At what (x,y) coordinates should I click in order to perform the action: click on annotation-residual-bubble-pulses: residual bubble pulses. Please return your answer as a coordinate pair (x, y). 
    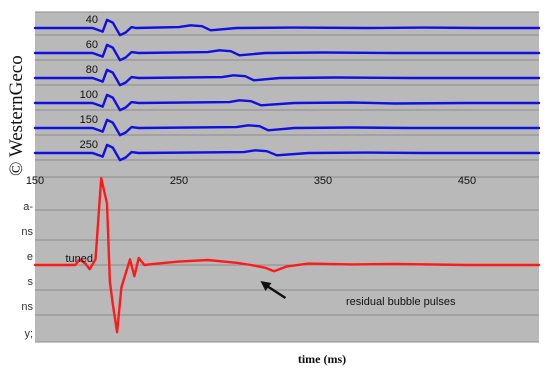
    Looking at the image, I should click on (401, 302).